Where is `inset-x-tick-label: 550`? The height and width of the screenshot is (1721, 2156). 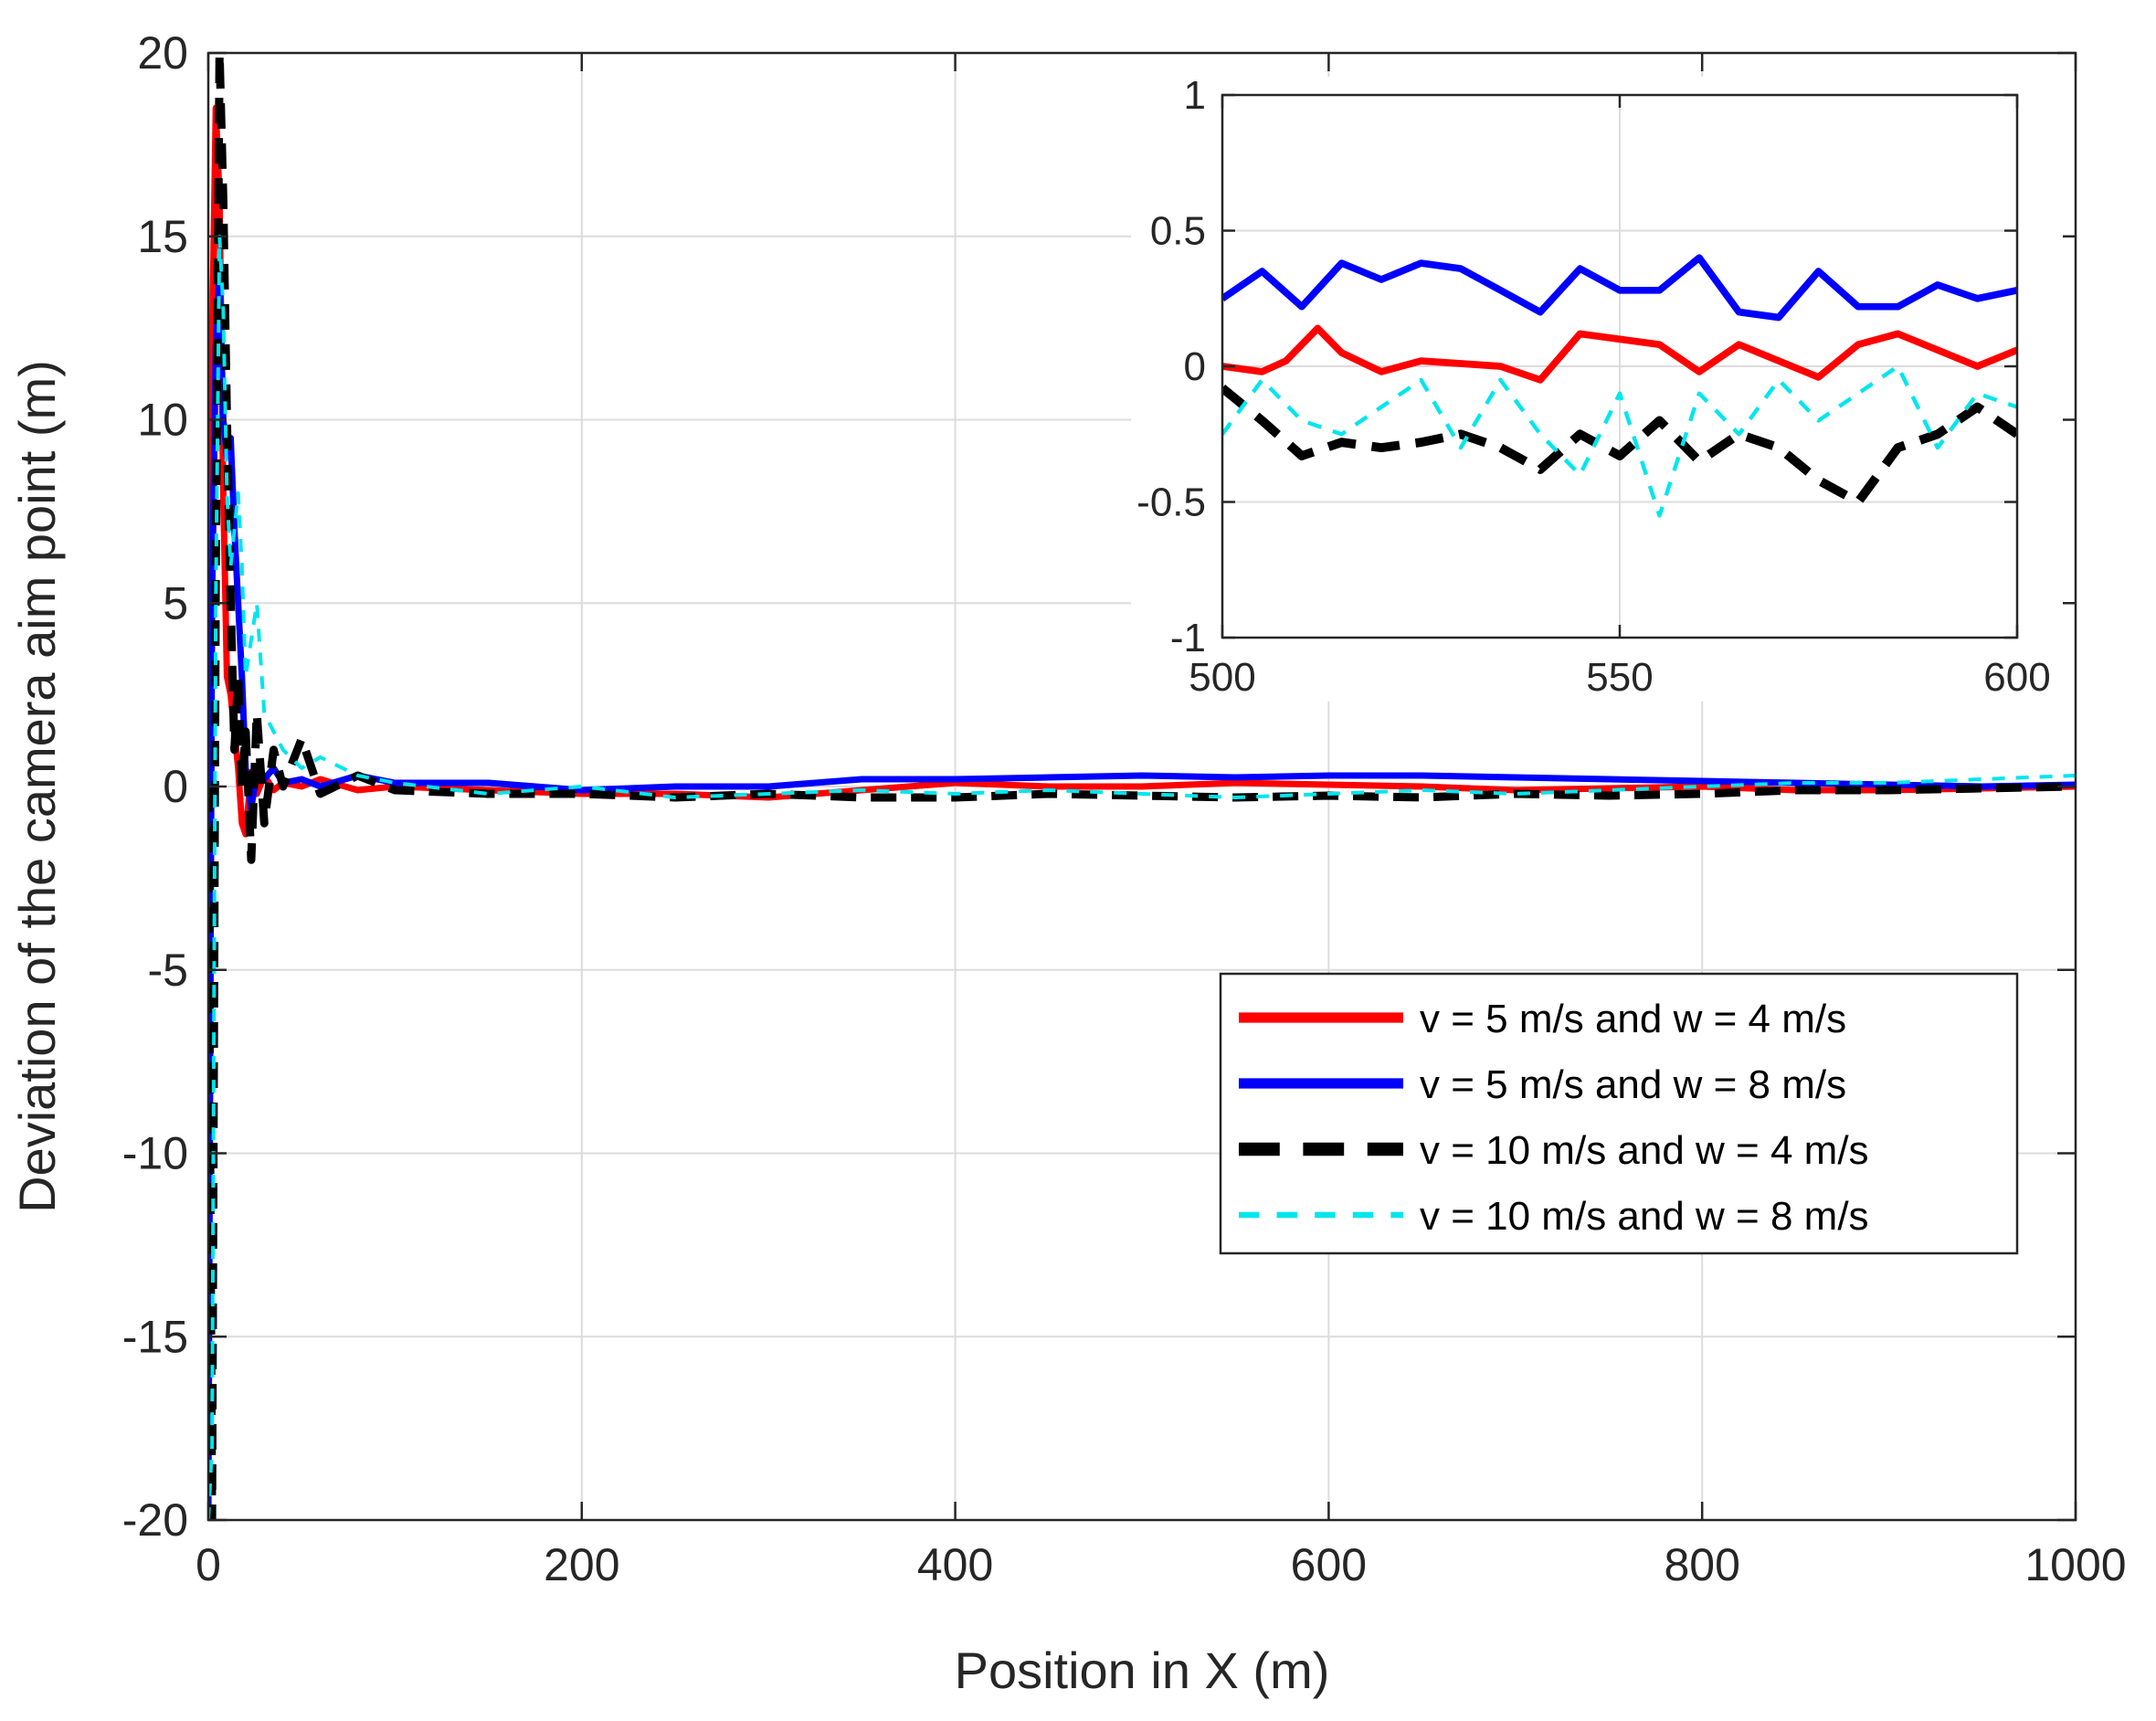
inset-x-tick-label: 550 is located at coordinates (1619, 677).